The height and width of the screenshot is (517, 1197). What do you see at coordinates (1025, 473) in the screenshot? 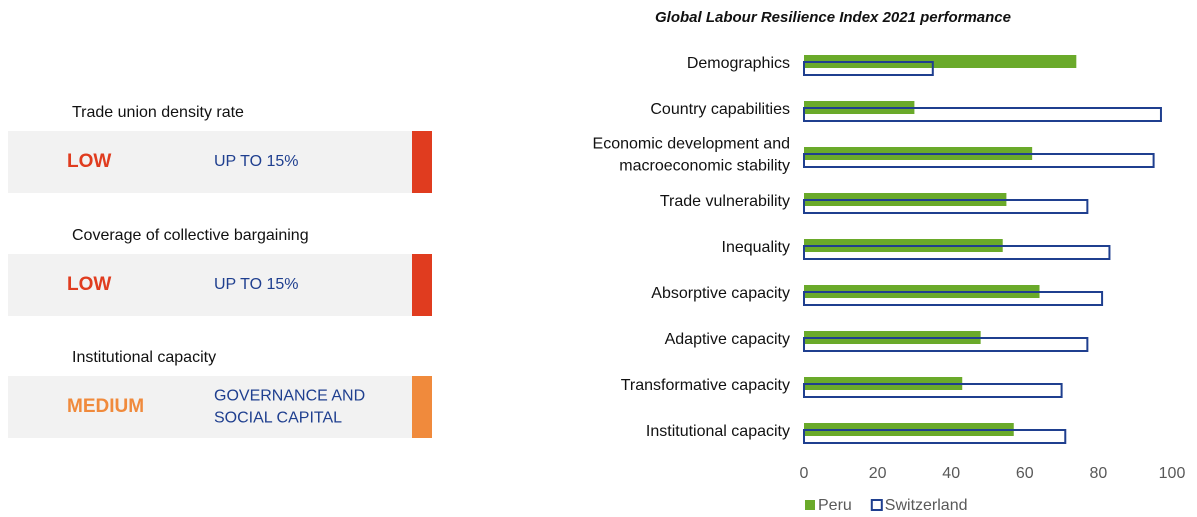
I see `x-tick-label: 60` at bounding box center [1025, 473].